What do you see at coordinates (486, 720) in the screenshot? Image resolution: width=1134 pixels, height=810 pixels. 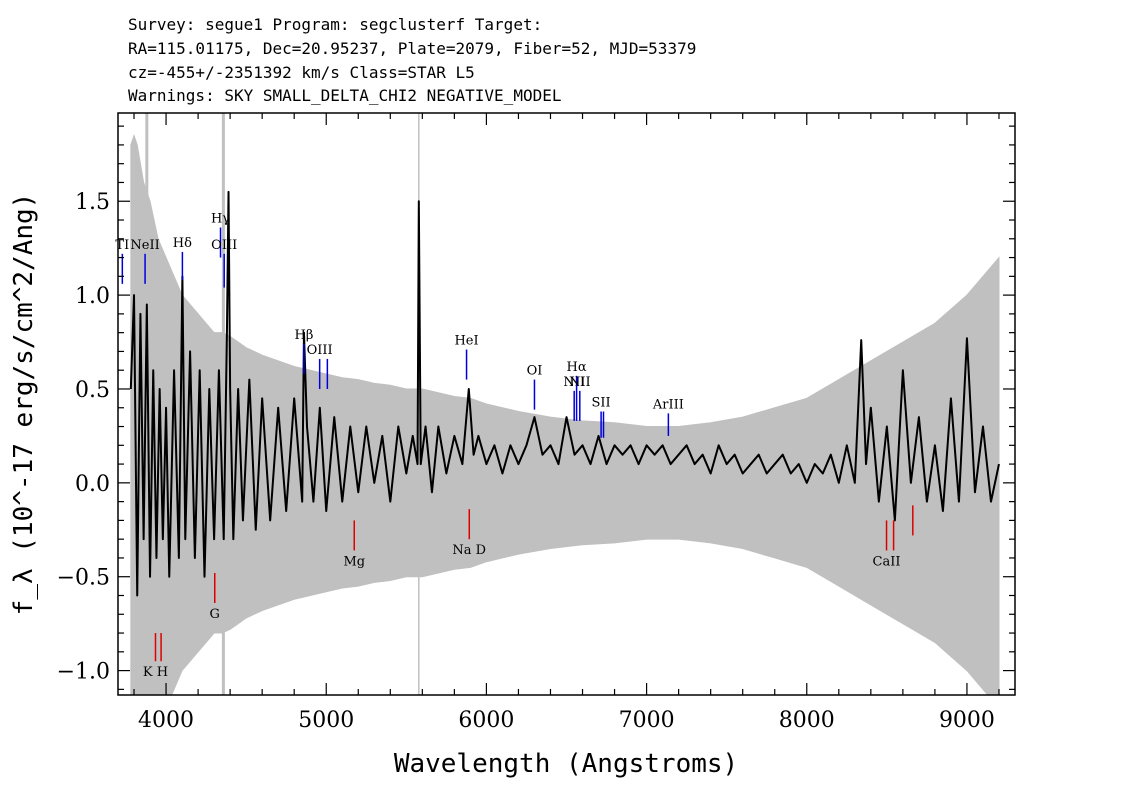 I see `x-tick-label-2: 6000` at bounding box center [486, 720].